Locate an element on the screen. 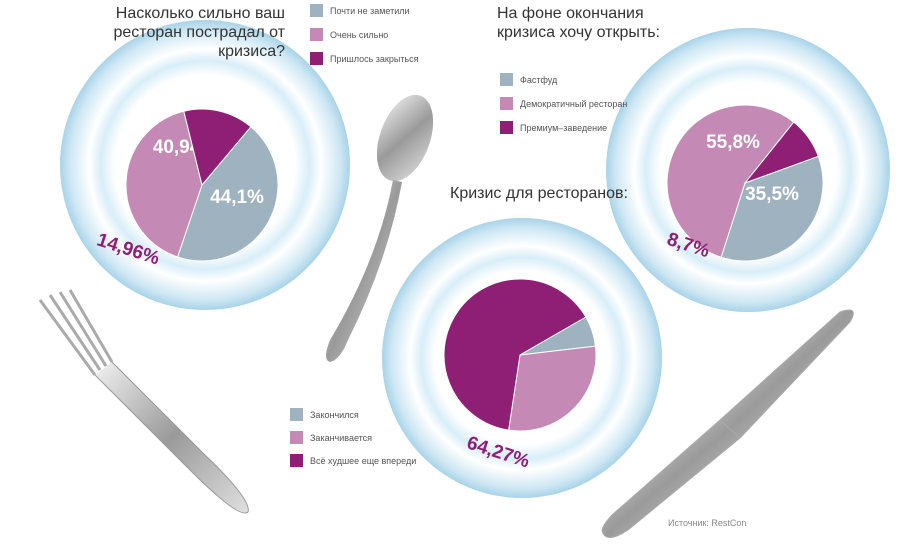  legend-label: Почти не заметили is located at coordinates (370, 10).